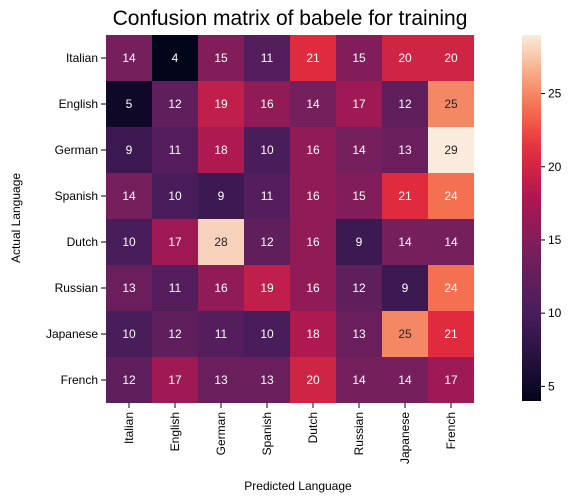  What do you see at coordinates (313, 334) in the screenshot?
I see `cell-value-label: 18` at bounding box center [313, 334].